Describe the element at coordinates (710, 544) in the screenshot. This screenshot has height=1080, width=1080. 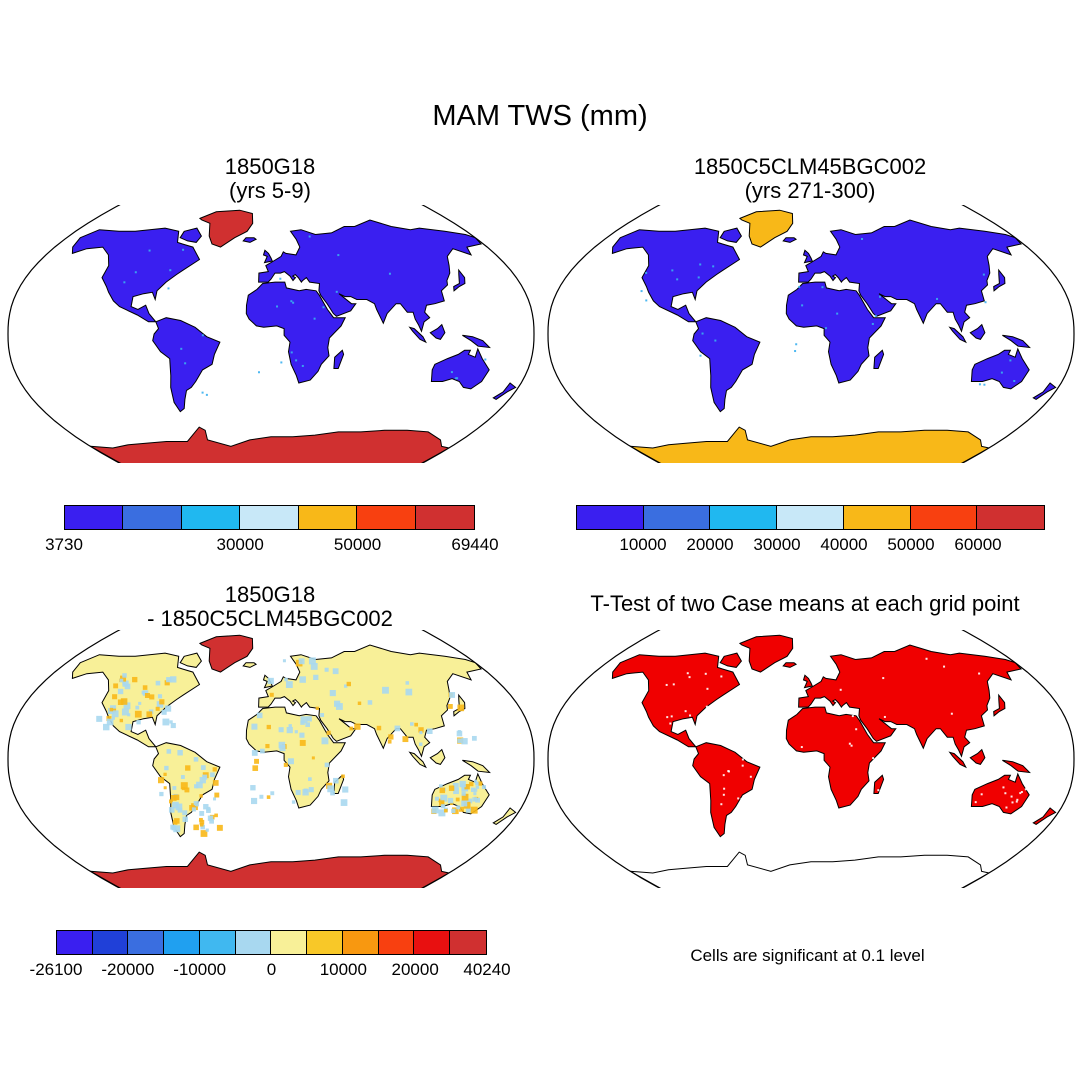
I see `colorbar-tick-label: 20000` at that location.